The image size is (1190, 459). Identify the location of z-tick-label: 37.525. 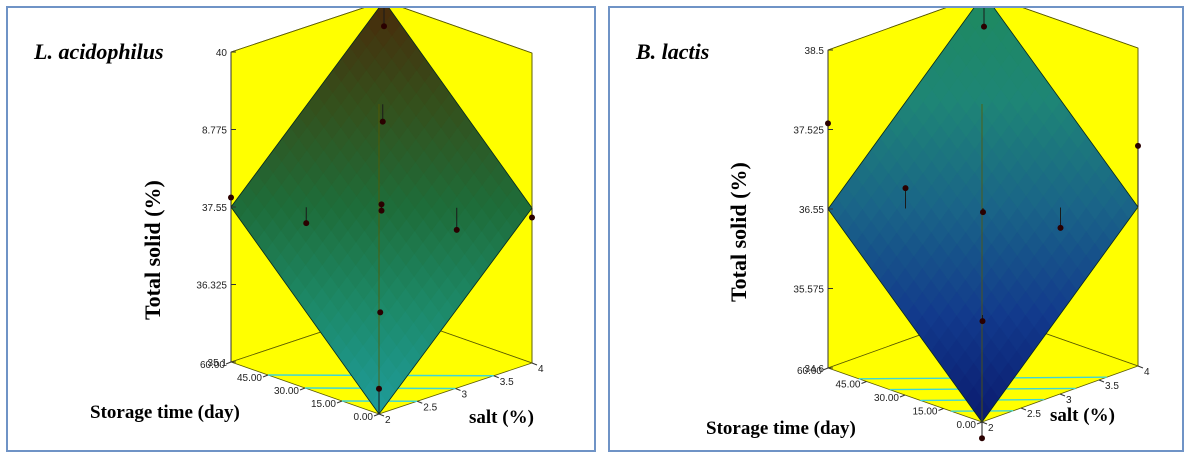
(808, 131).